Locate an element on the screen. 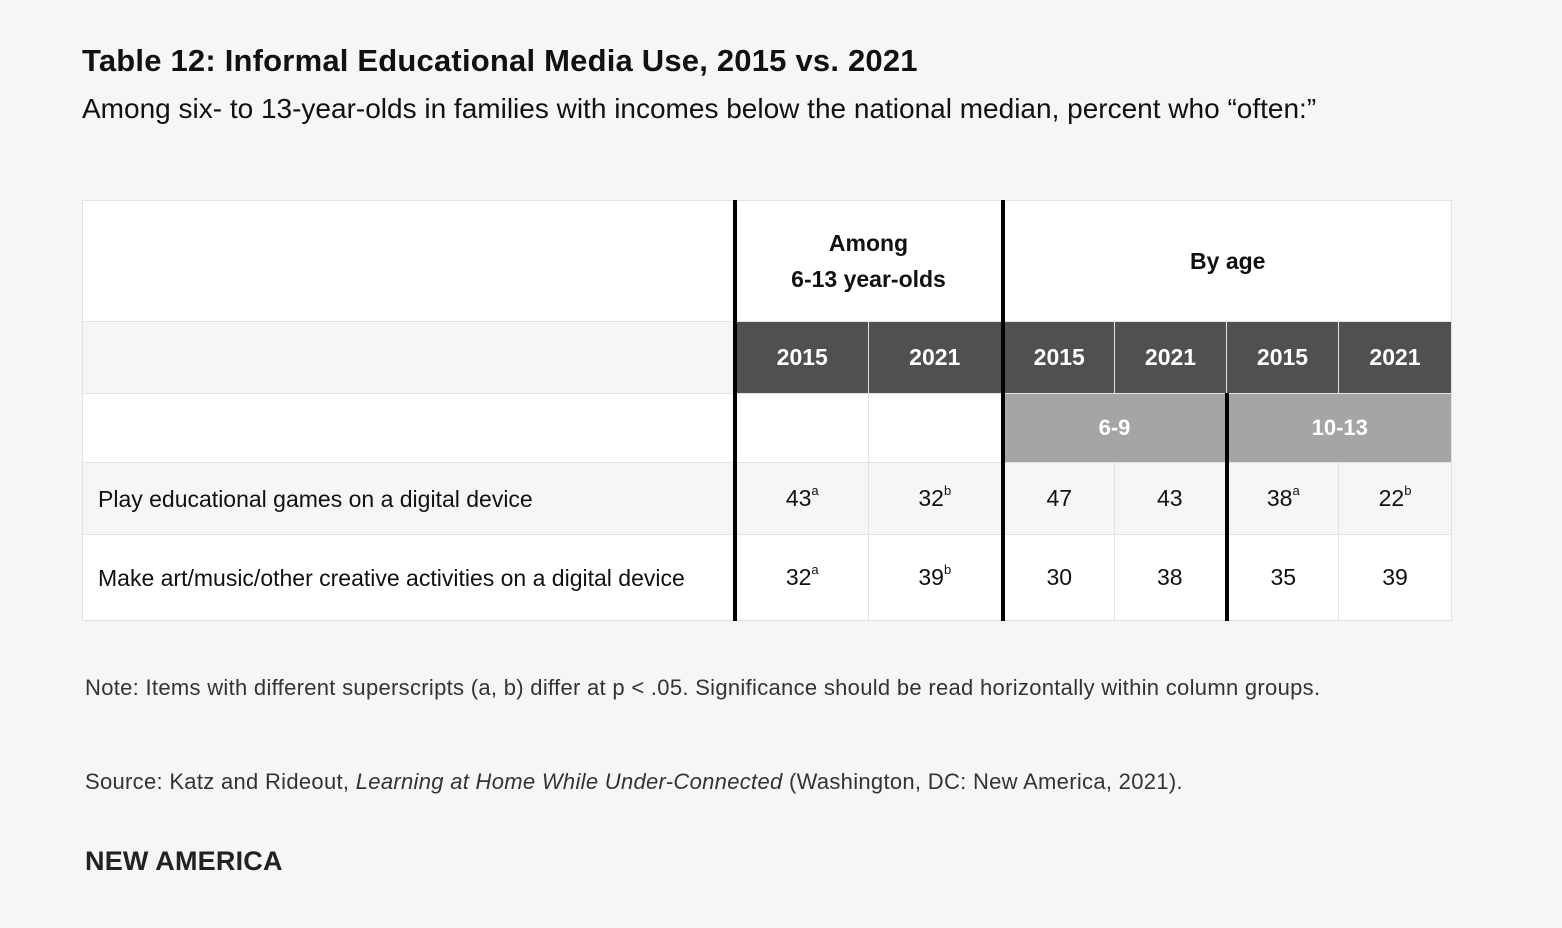 The width and height of the screenshot is (1562, 928). group-header-by-age: By age is located at coordinates (1226, 261).